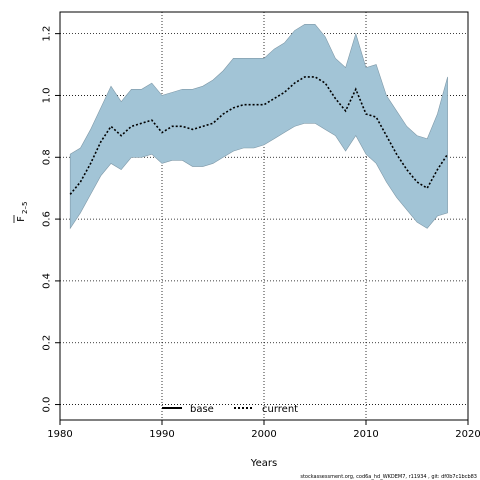 This screenshot has height=480, width=480. What do you see at coordinates (202, 409) in the screenshot?
I see `legend-label-base: base` at bounding box center [202, 409].